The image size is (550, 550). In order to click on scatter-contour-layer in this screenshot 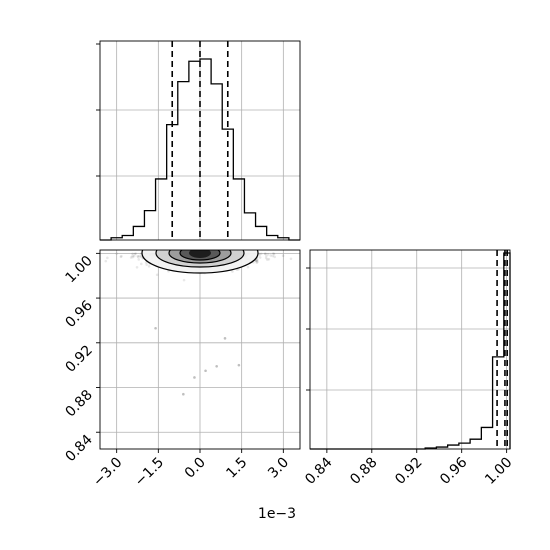, I will do `click(205, 323)`.